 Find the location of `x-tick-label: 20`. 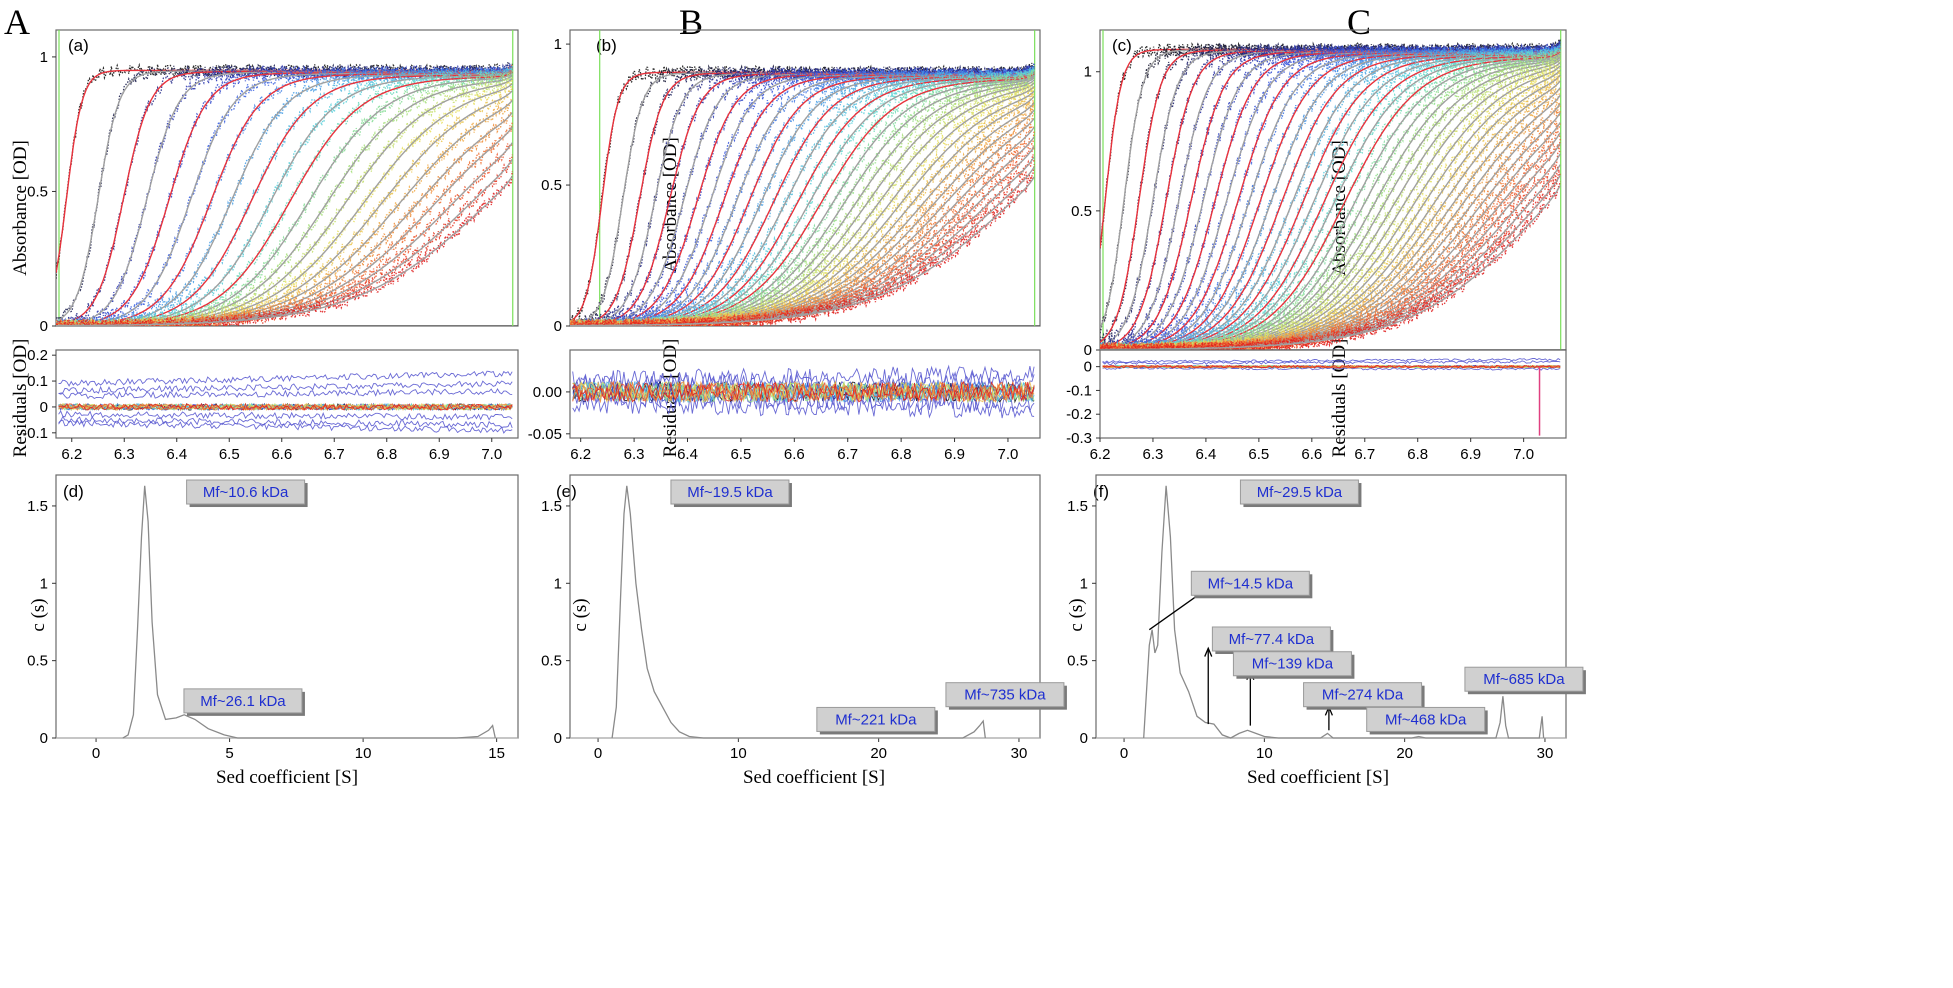

x-tick-label: 20 is located at coordinates (878, 753).